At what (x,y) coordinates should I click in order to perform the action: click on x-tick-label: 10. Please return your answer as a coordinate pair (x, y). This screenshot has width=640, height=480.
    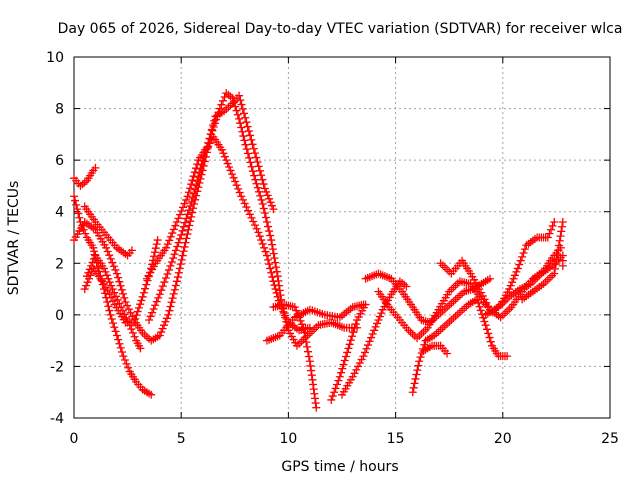
    Looking at the image, I should click on (288, 439).